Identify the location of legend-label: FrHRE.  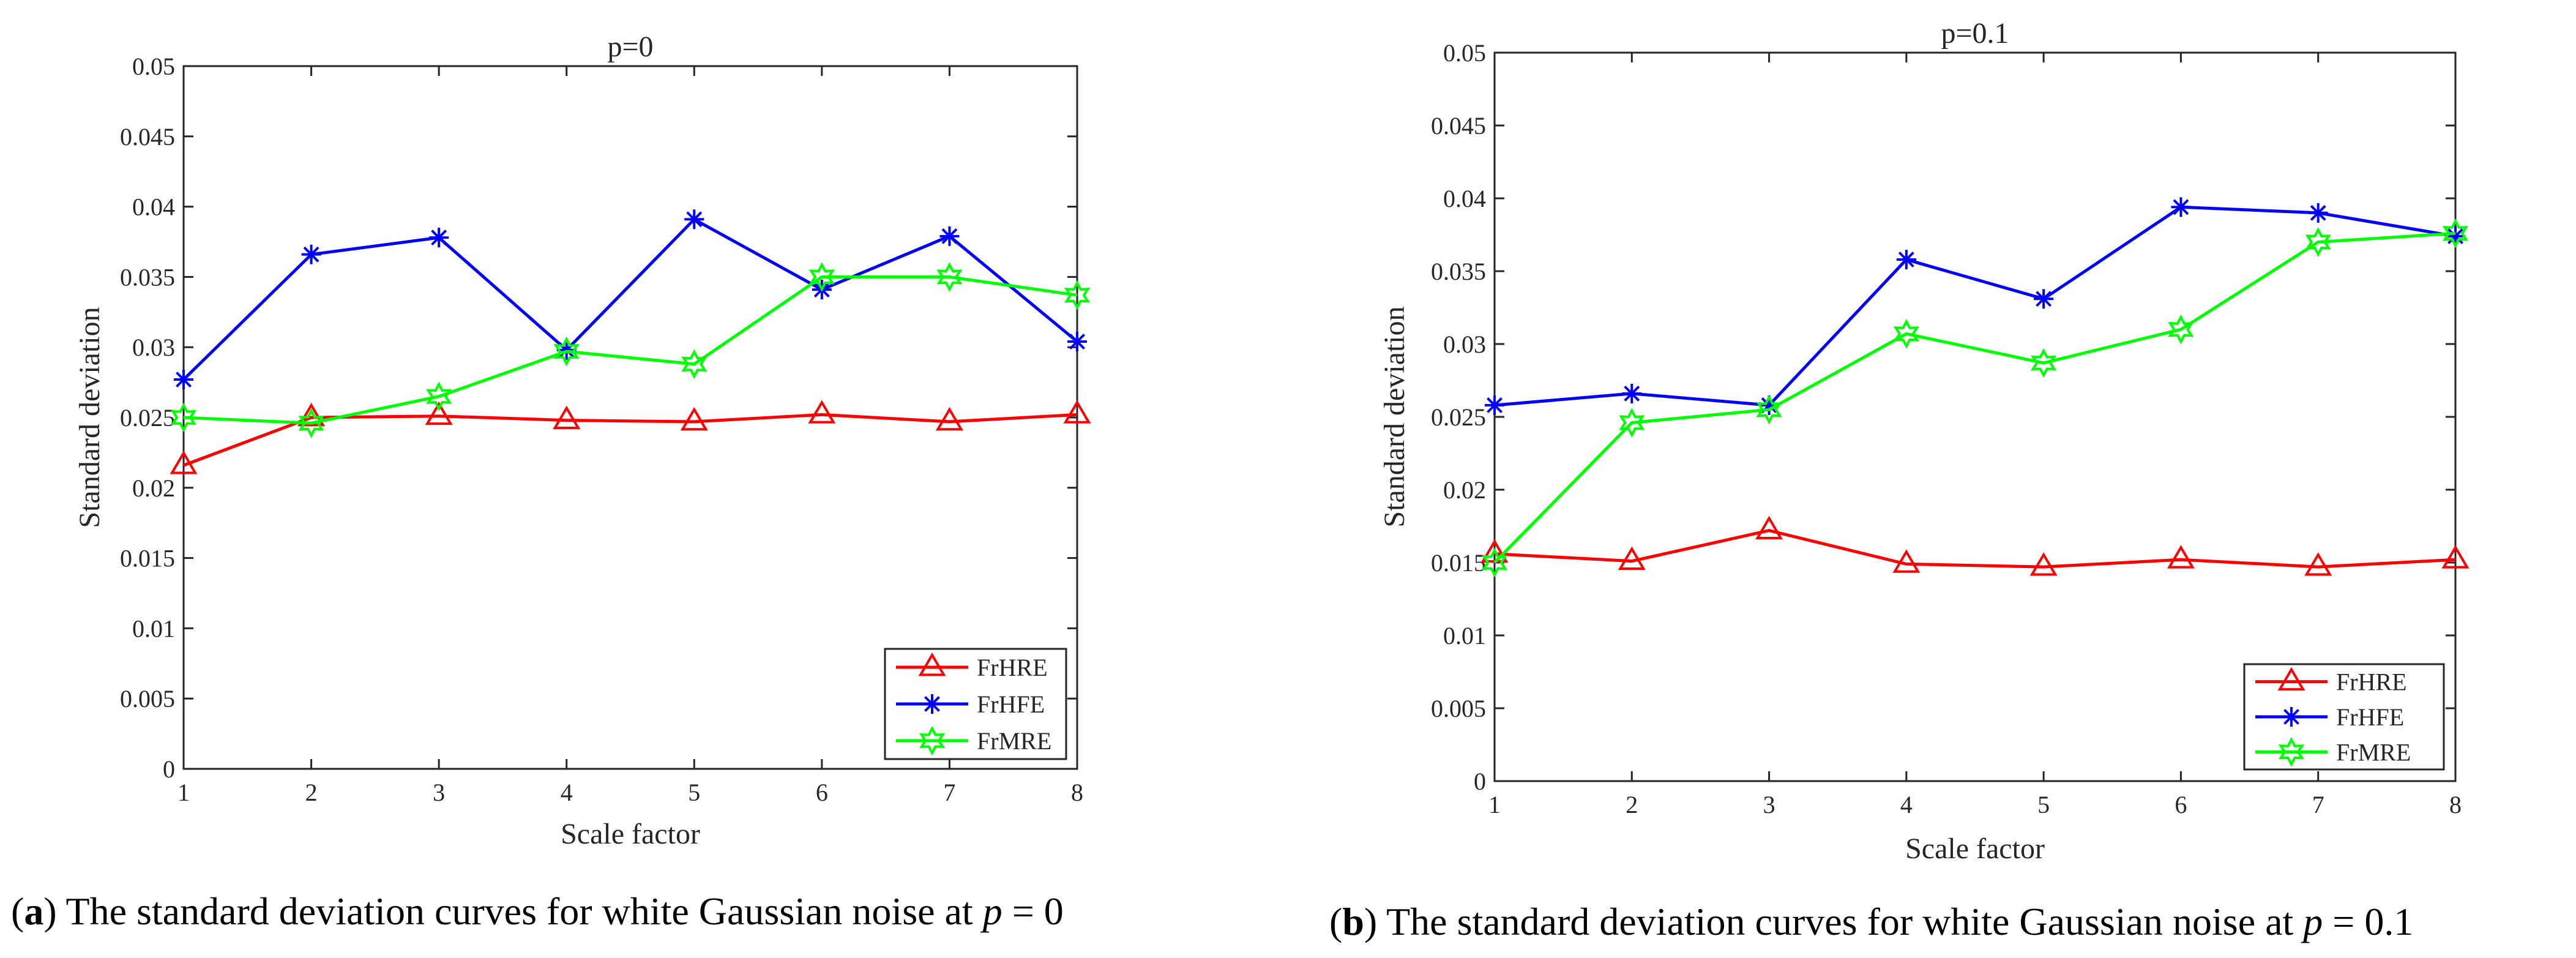
(1012, 667).